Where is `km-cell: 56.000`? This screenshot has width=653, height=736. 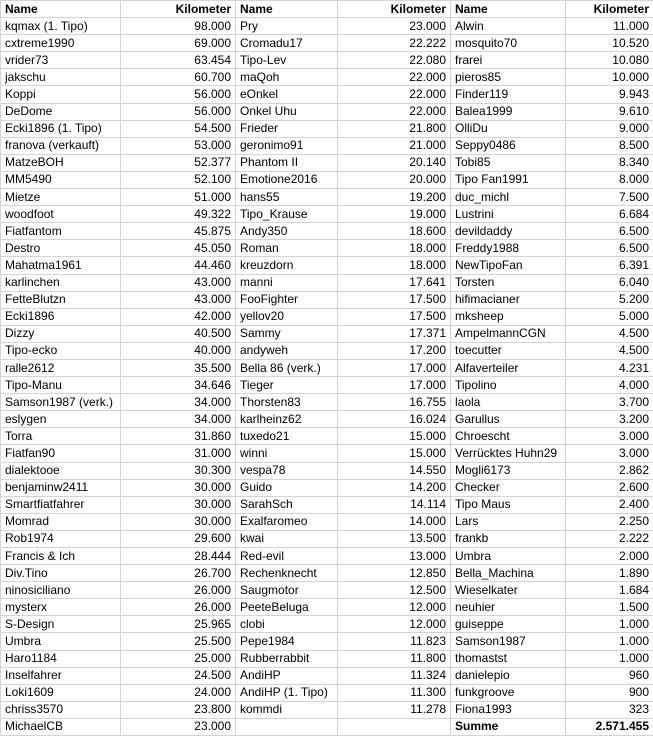
km-cell: 56.000 is located at coordinates (178, 94).